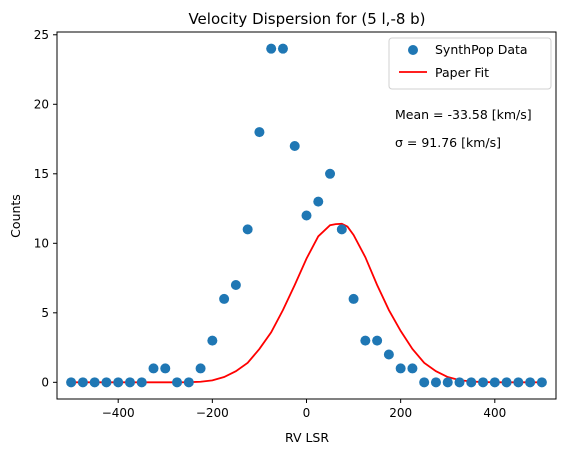  What do you see at coordinates (118, 413) in the screenshot?
I see `x-tick-label: −400` at bounding box center [118, 413].